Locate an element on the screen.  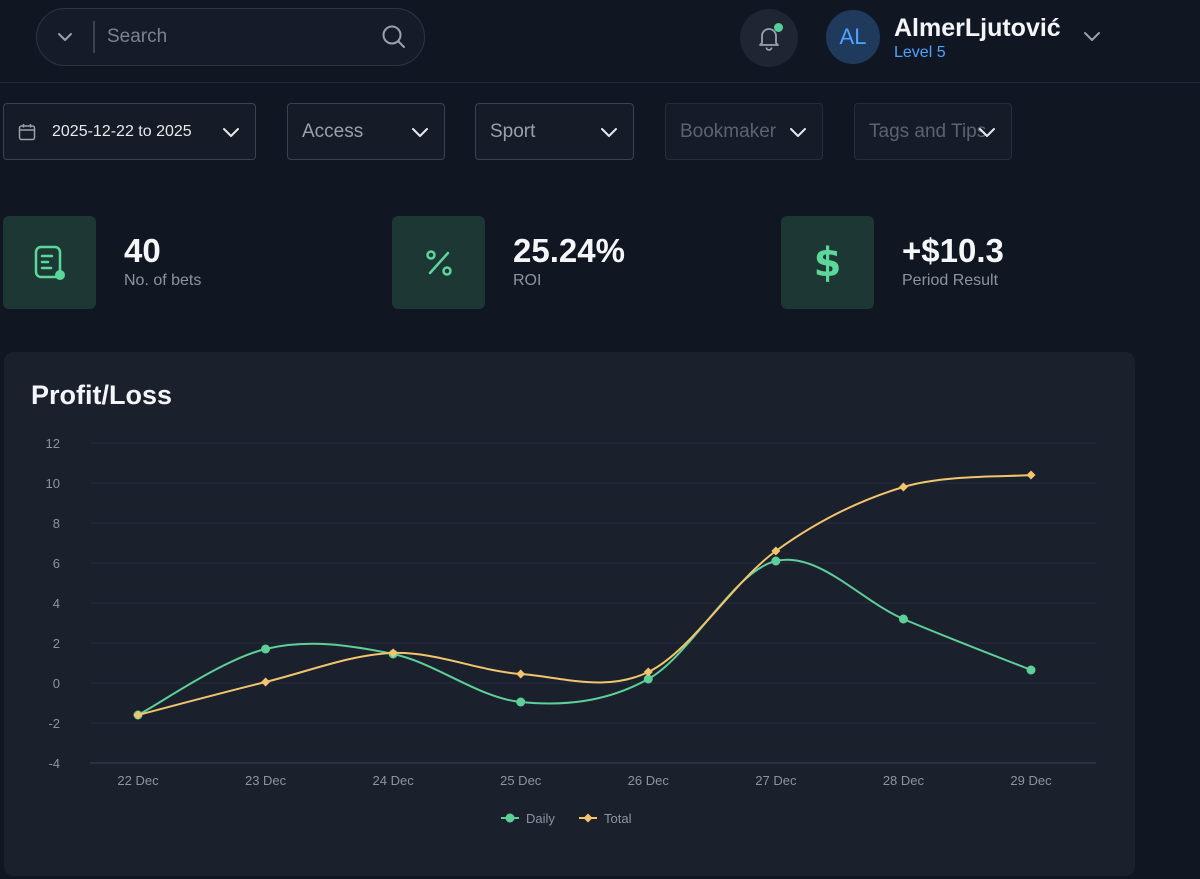
search-bar is located at coordinates (230, 37).